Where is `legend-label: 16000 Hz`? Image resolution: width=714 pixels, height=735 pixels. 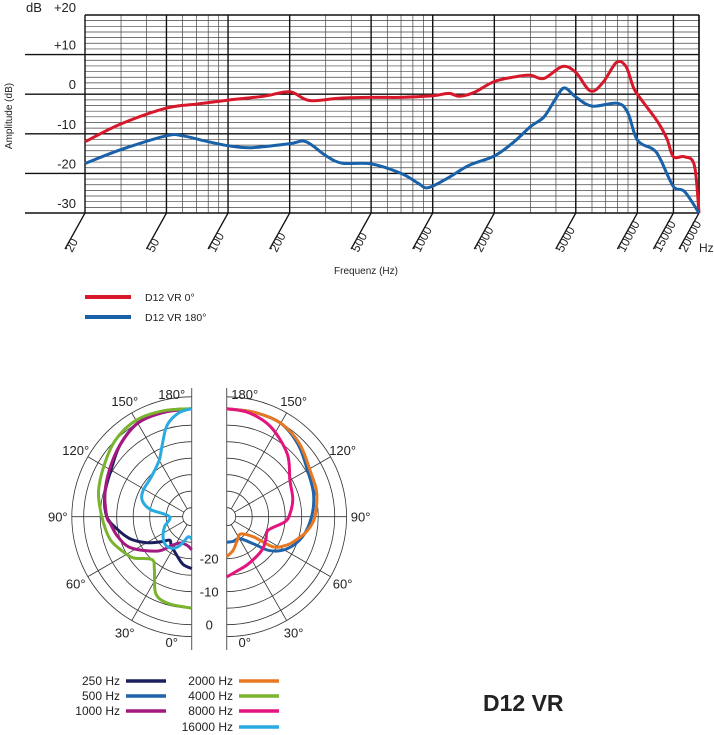
legend-label: 16000 Hz is located at coordinates (207, 727).